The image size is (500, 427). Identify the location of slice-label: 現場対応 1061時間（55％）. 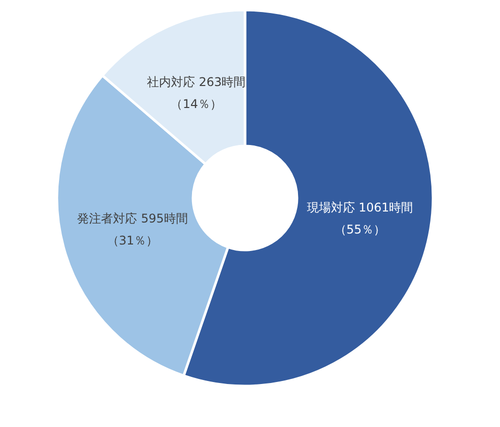
(360, 218).